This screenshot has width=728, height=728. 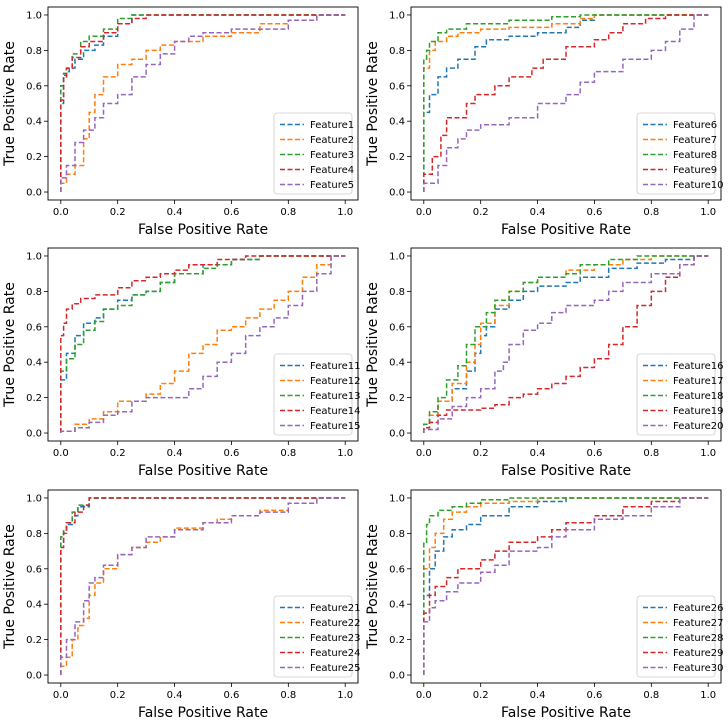 I want to click on roc-curve-feature10, so click(x=566, y=103).